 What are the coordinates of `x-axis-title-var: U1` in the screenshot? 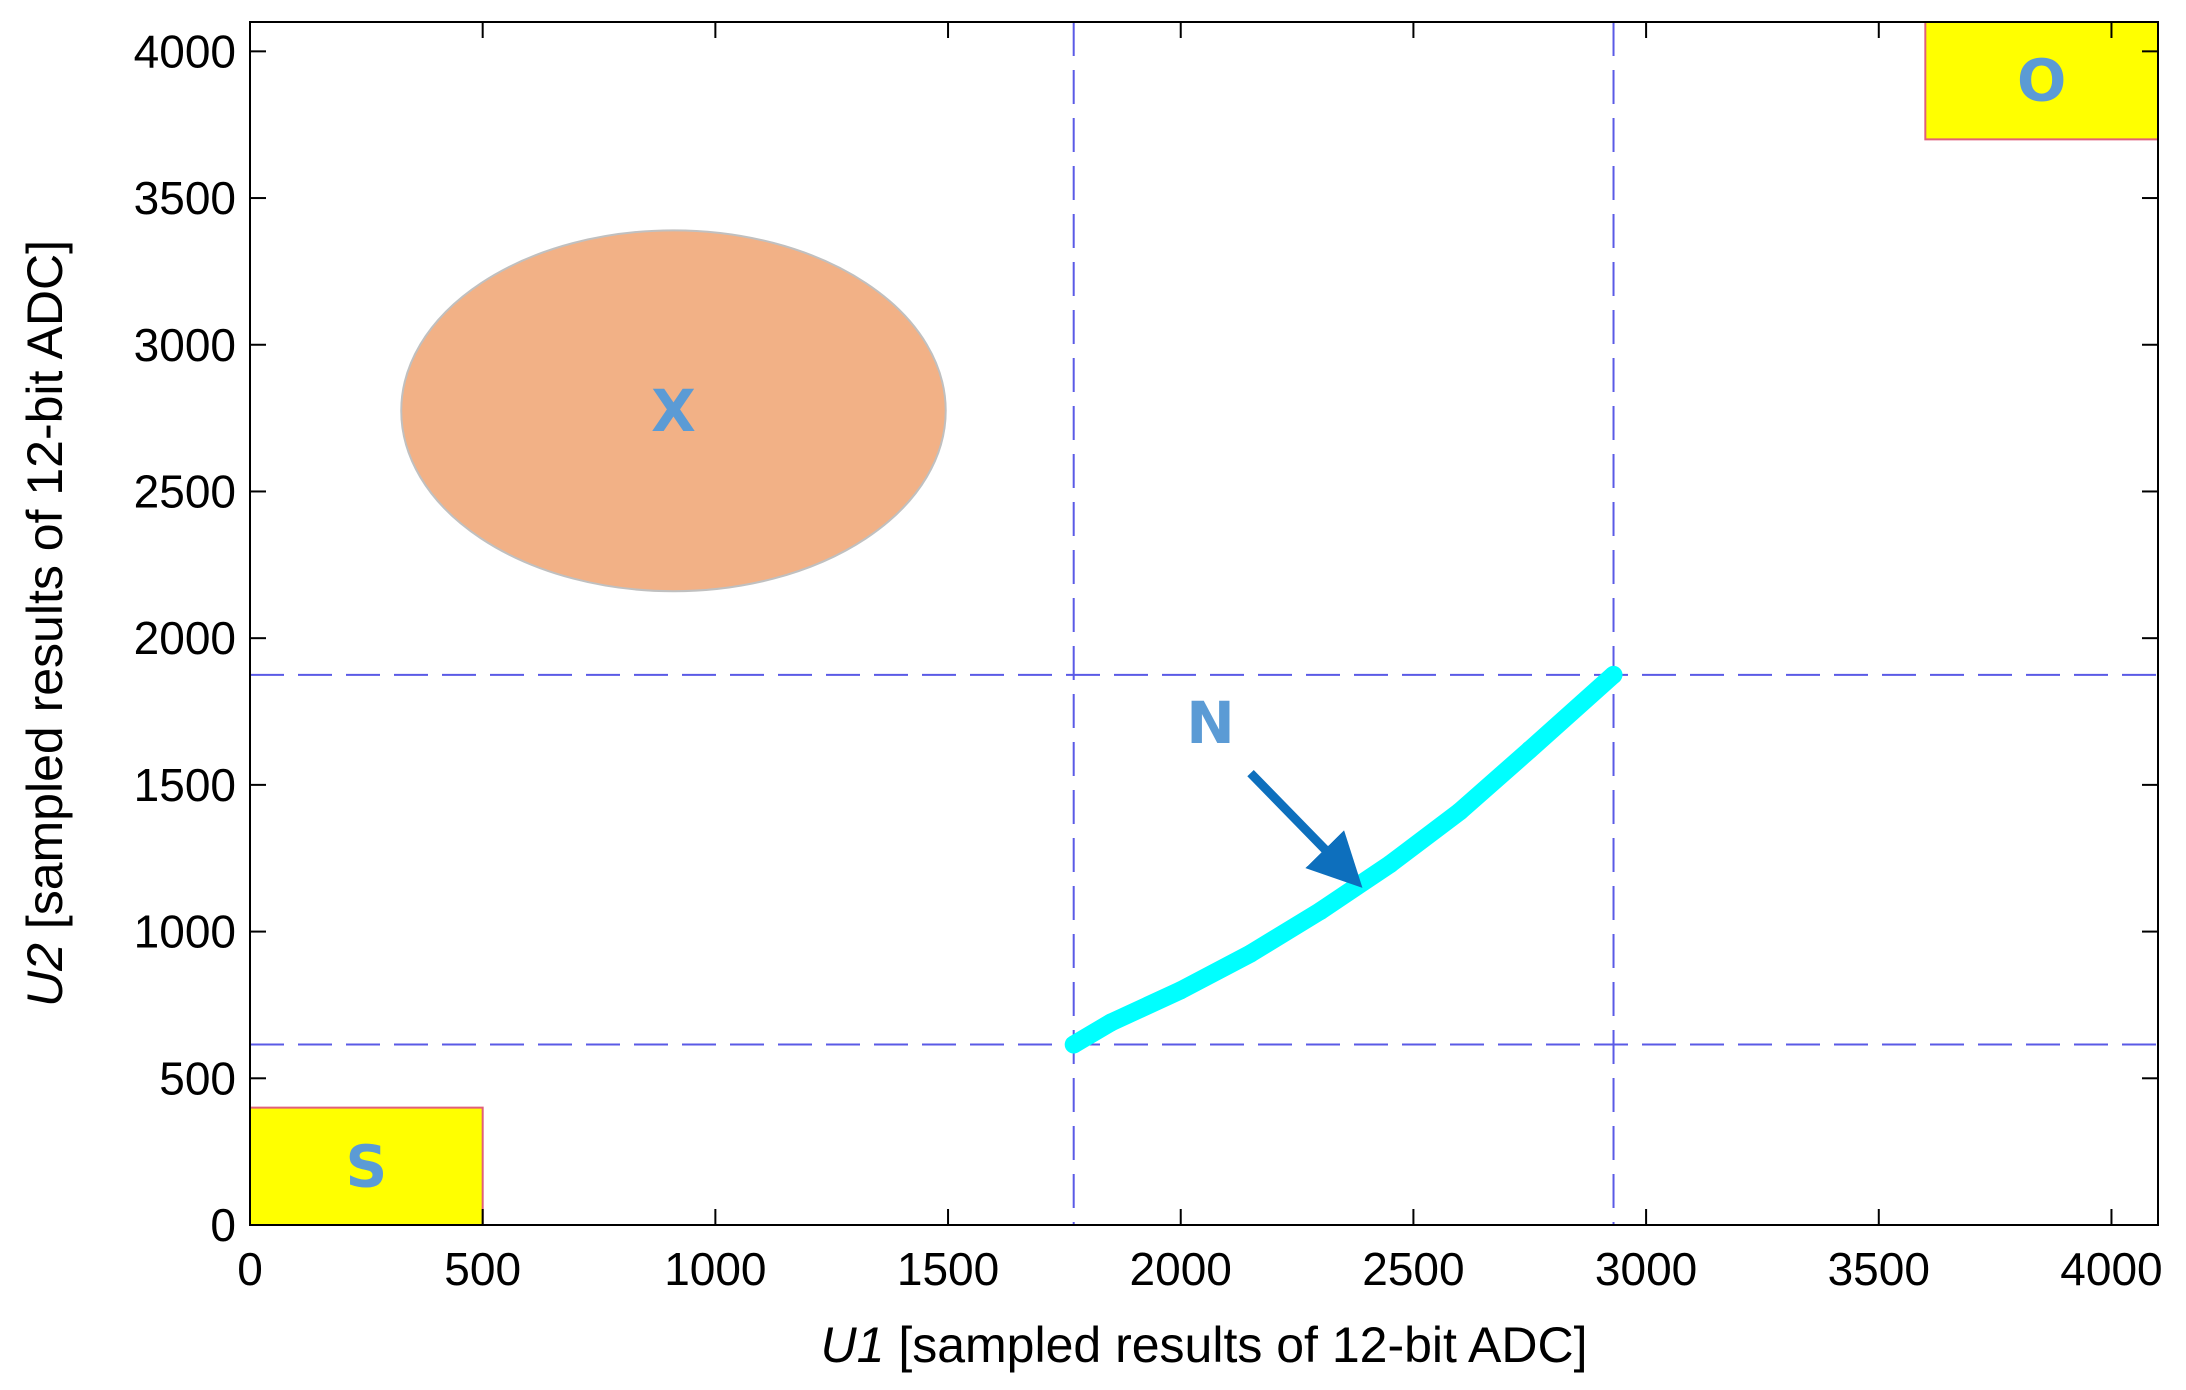 It's located at (853, 1345).